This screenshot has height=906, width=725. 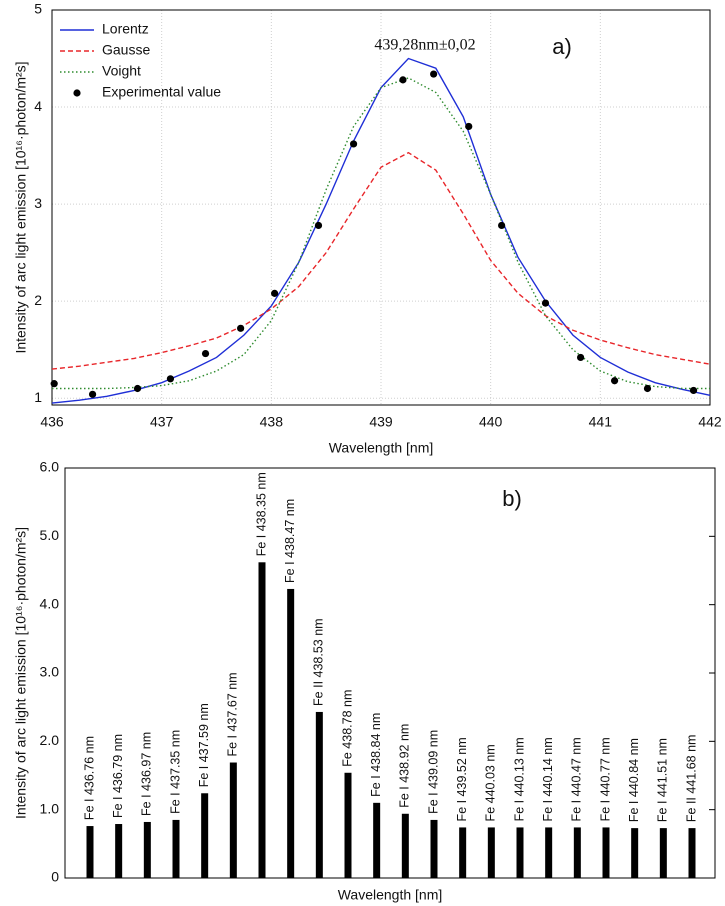 What do you see at coordinates (38, 300) in the screenshot?
I see `y-tick-label: 2` at bounding box center [38, 300].